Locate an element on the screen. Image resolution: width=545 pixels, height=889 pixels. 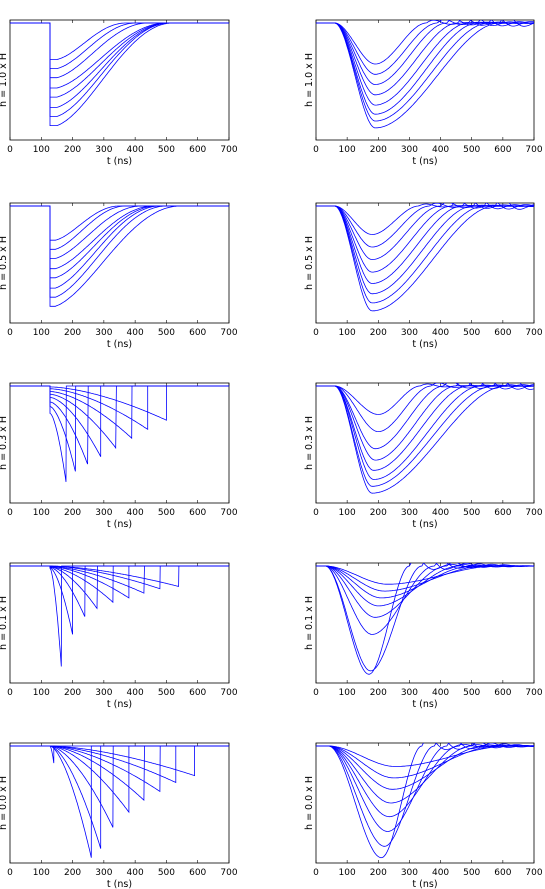
panel-p31: 0 100 200 300 400 500 600 700 t (ns) h = 0.1 x H is located at coordinates (423, 636).